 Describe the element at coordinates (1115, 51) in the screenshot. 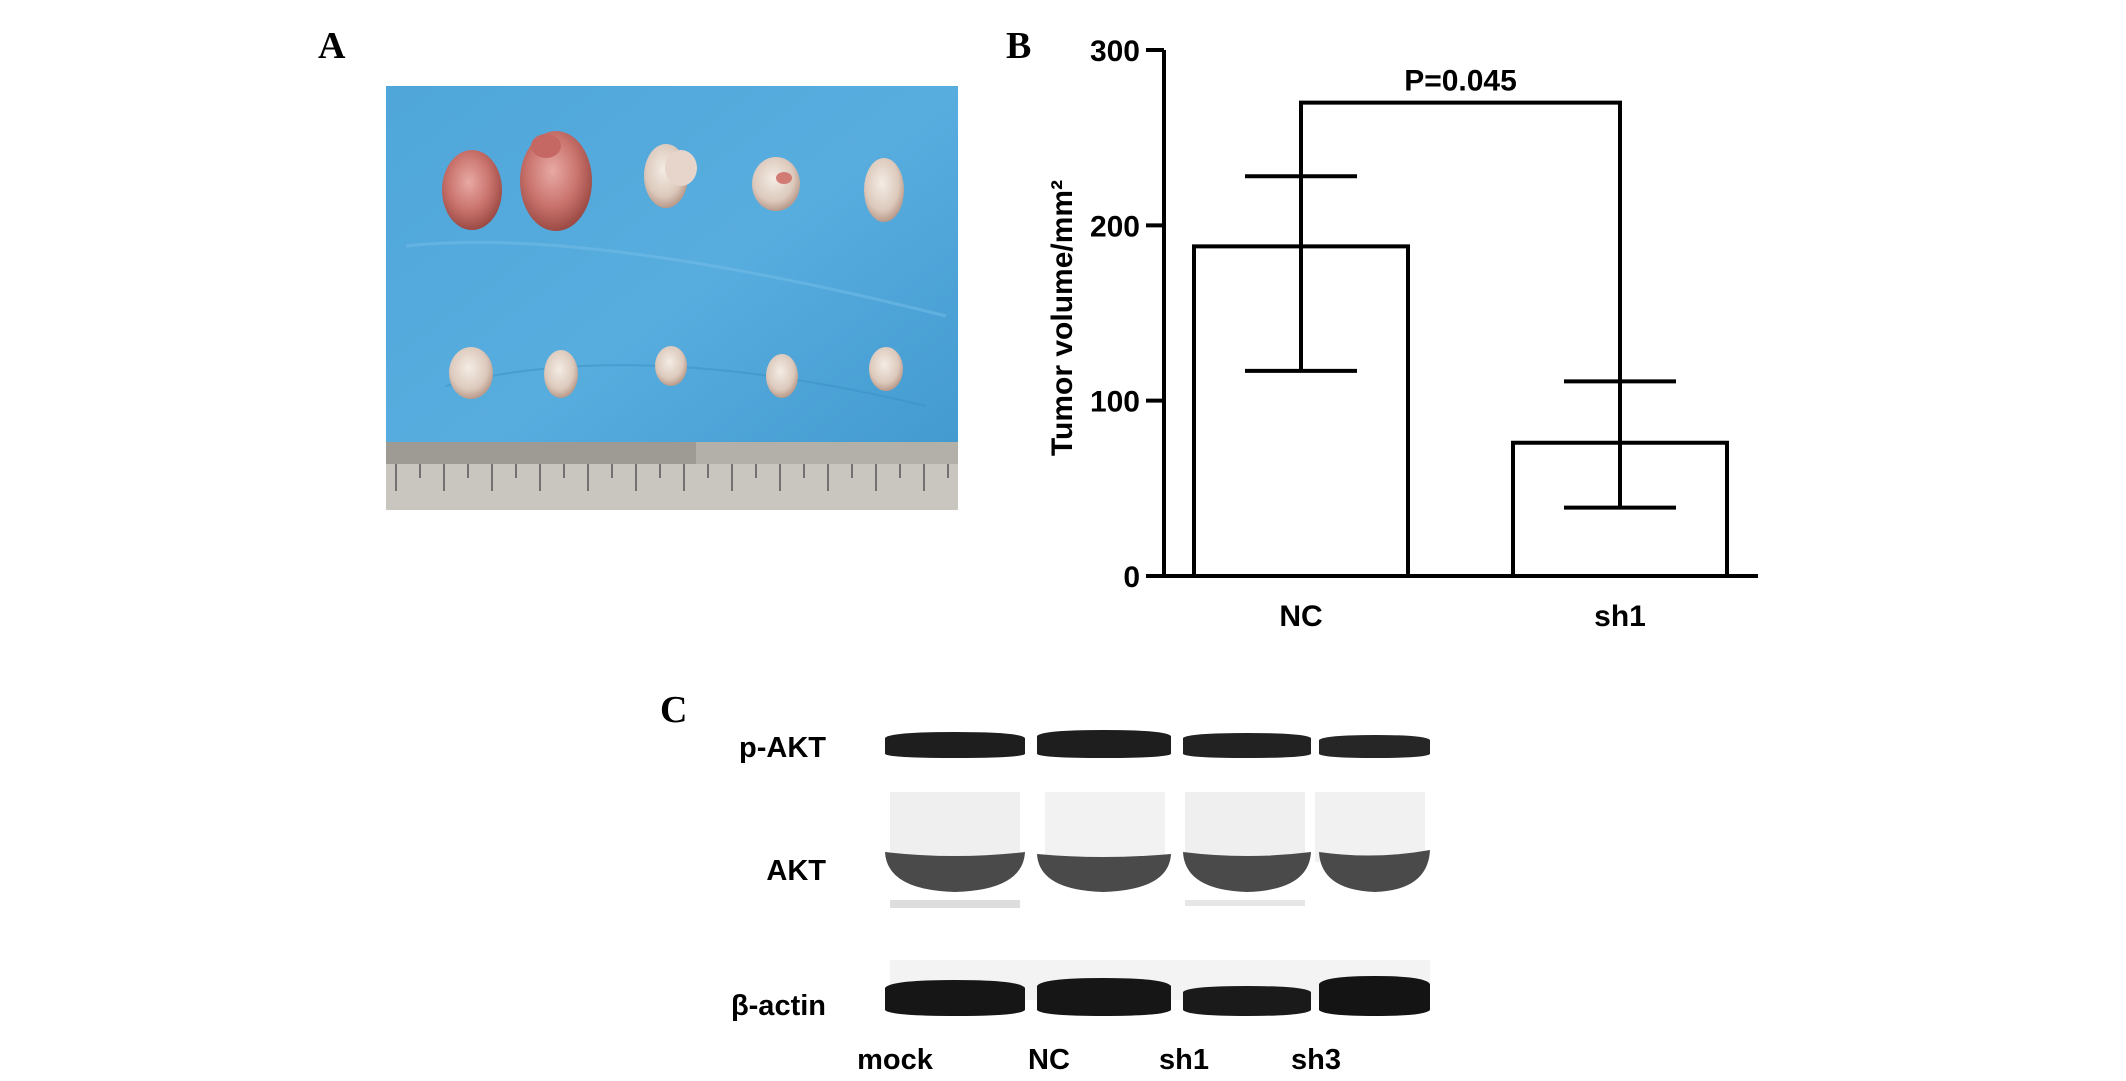

I see `y-tick-label: 300` at that location.